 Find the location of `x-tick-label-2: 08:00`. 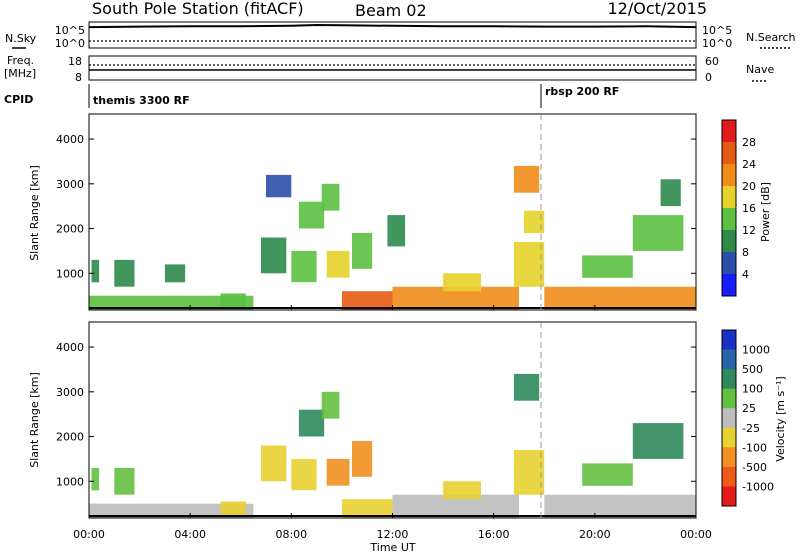

x-tick-label-2: 08:00 is located at coordinates (291, 534).